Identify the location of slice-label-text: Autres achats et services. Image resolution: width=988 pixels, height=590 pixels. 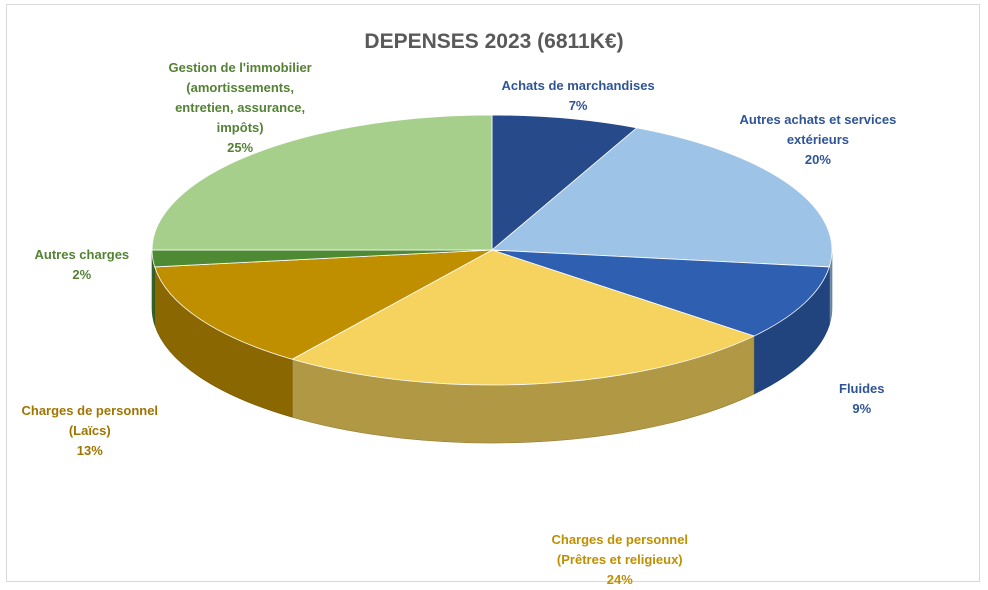
(818, 119).